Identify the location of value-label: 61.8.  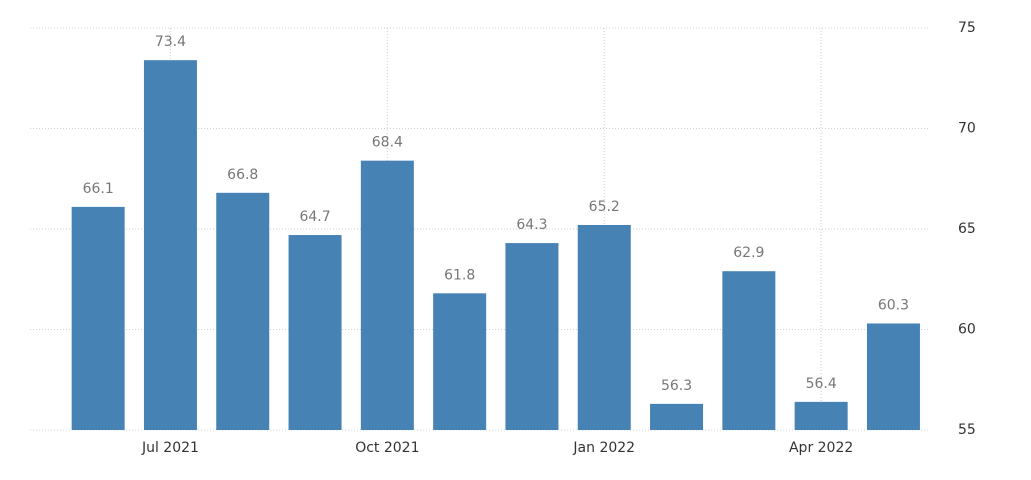
(459, 275).